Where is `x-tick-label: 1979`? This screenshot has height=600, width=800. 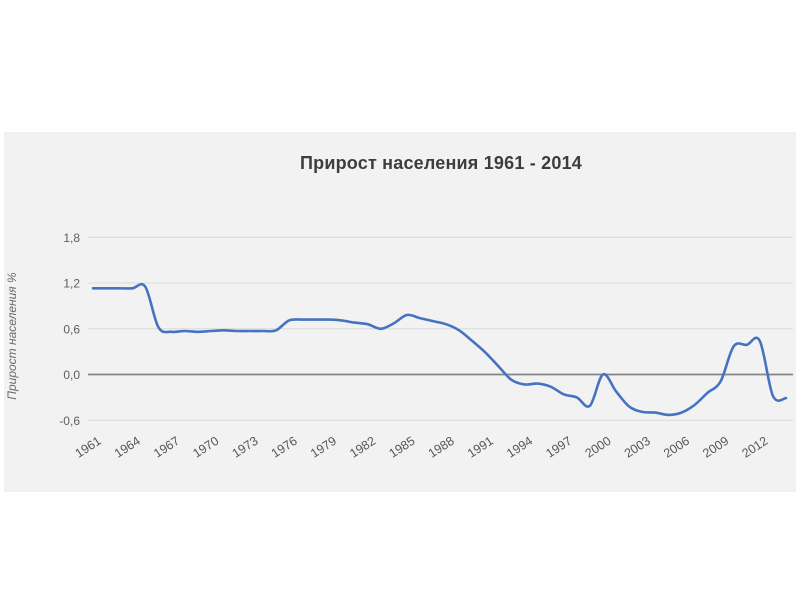 x-tick-label: 1979 is located at coordinates (323, 447).